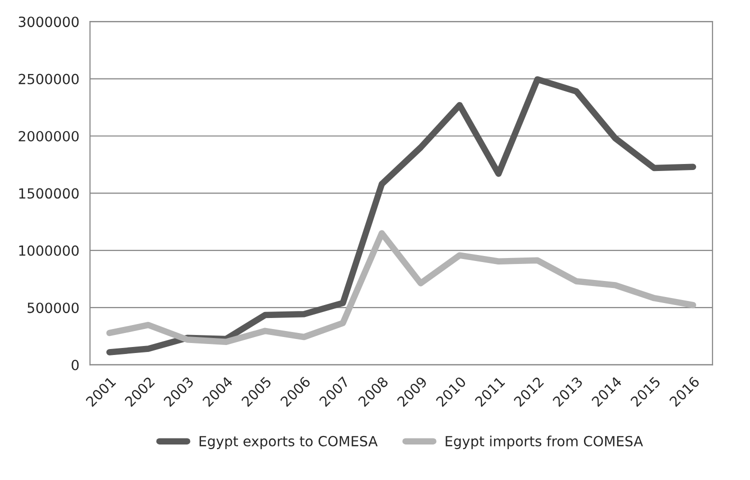 The image size is (750, 480). I want to click on y-tick-label: 500000, so click(53, 308).